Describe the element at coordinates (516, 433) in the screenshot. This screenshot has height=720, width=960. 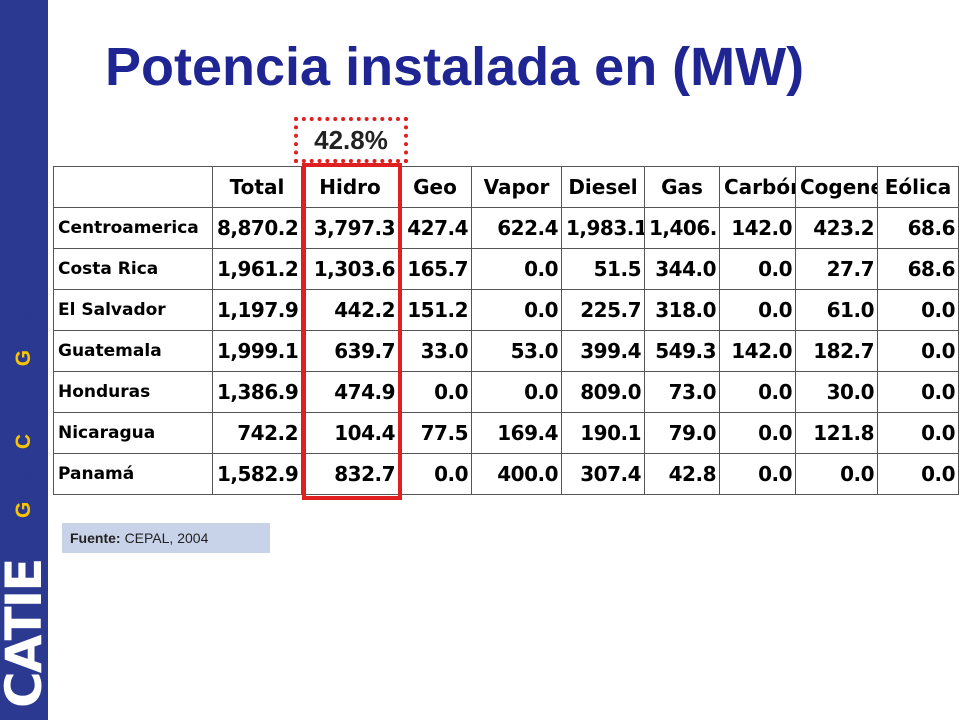
I see `table-cell: 169.4` at that location.